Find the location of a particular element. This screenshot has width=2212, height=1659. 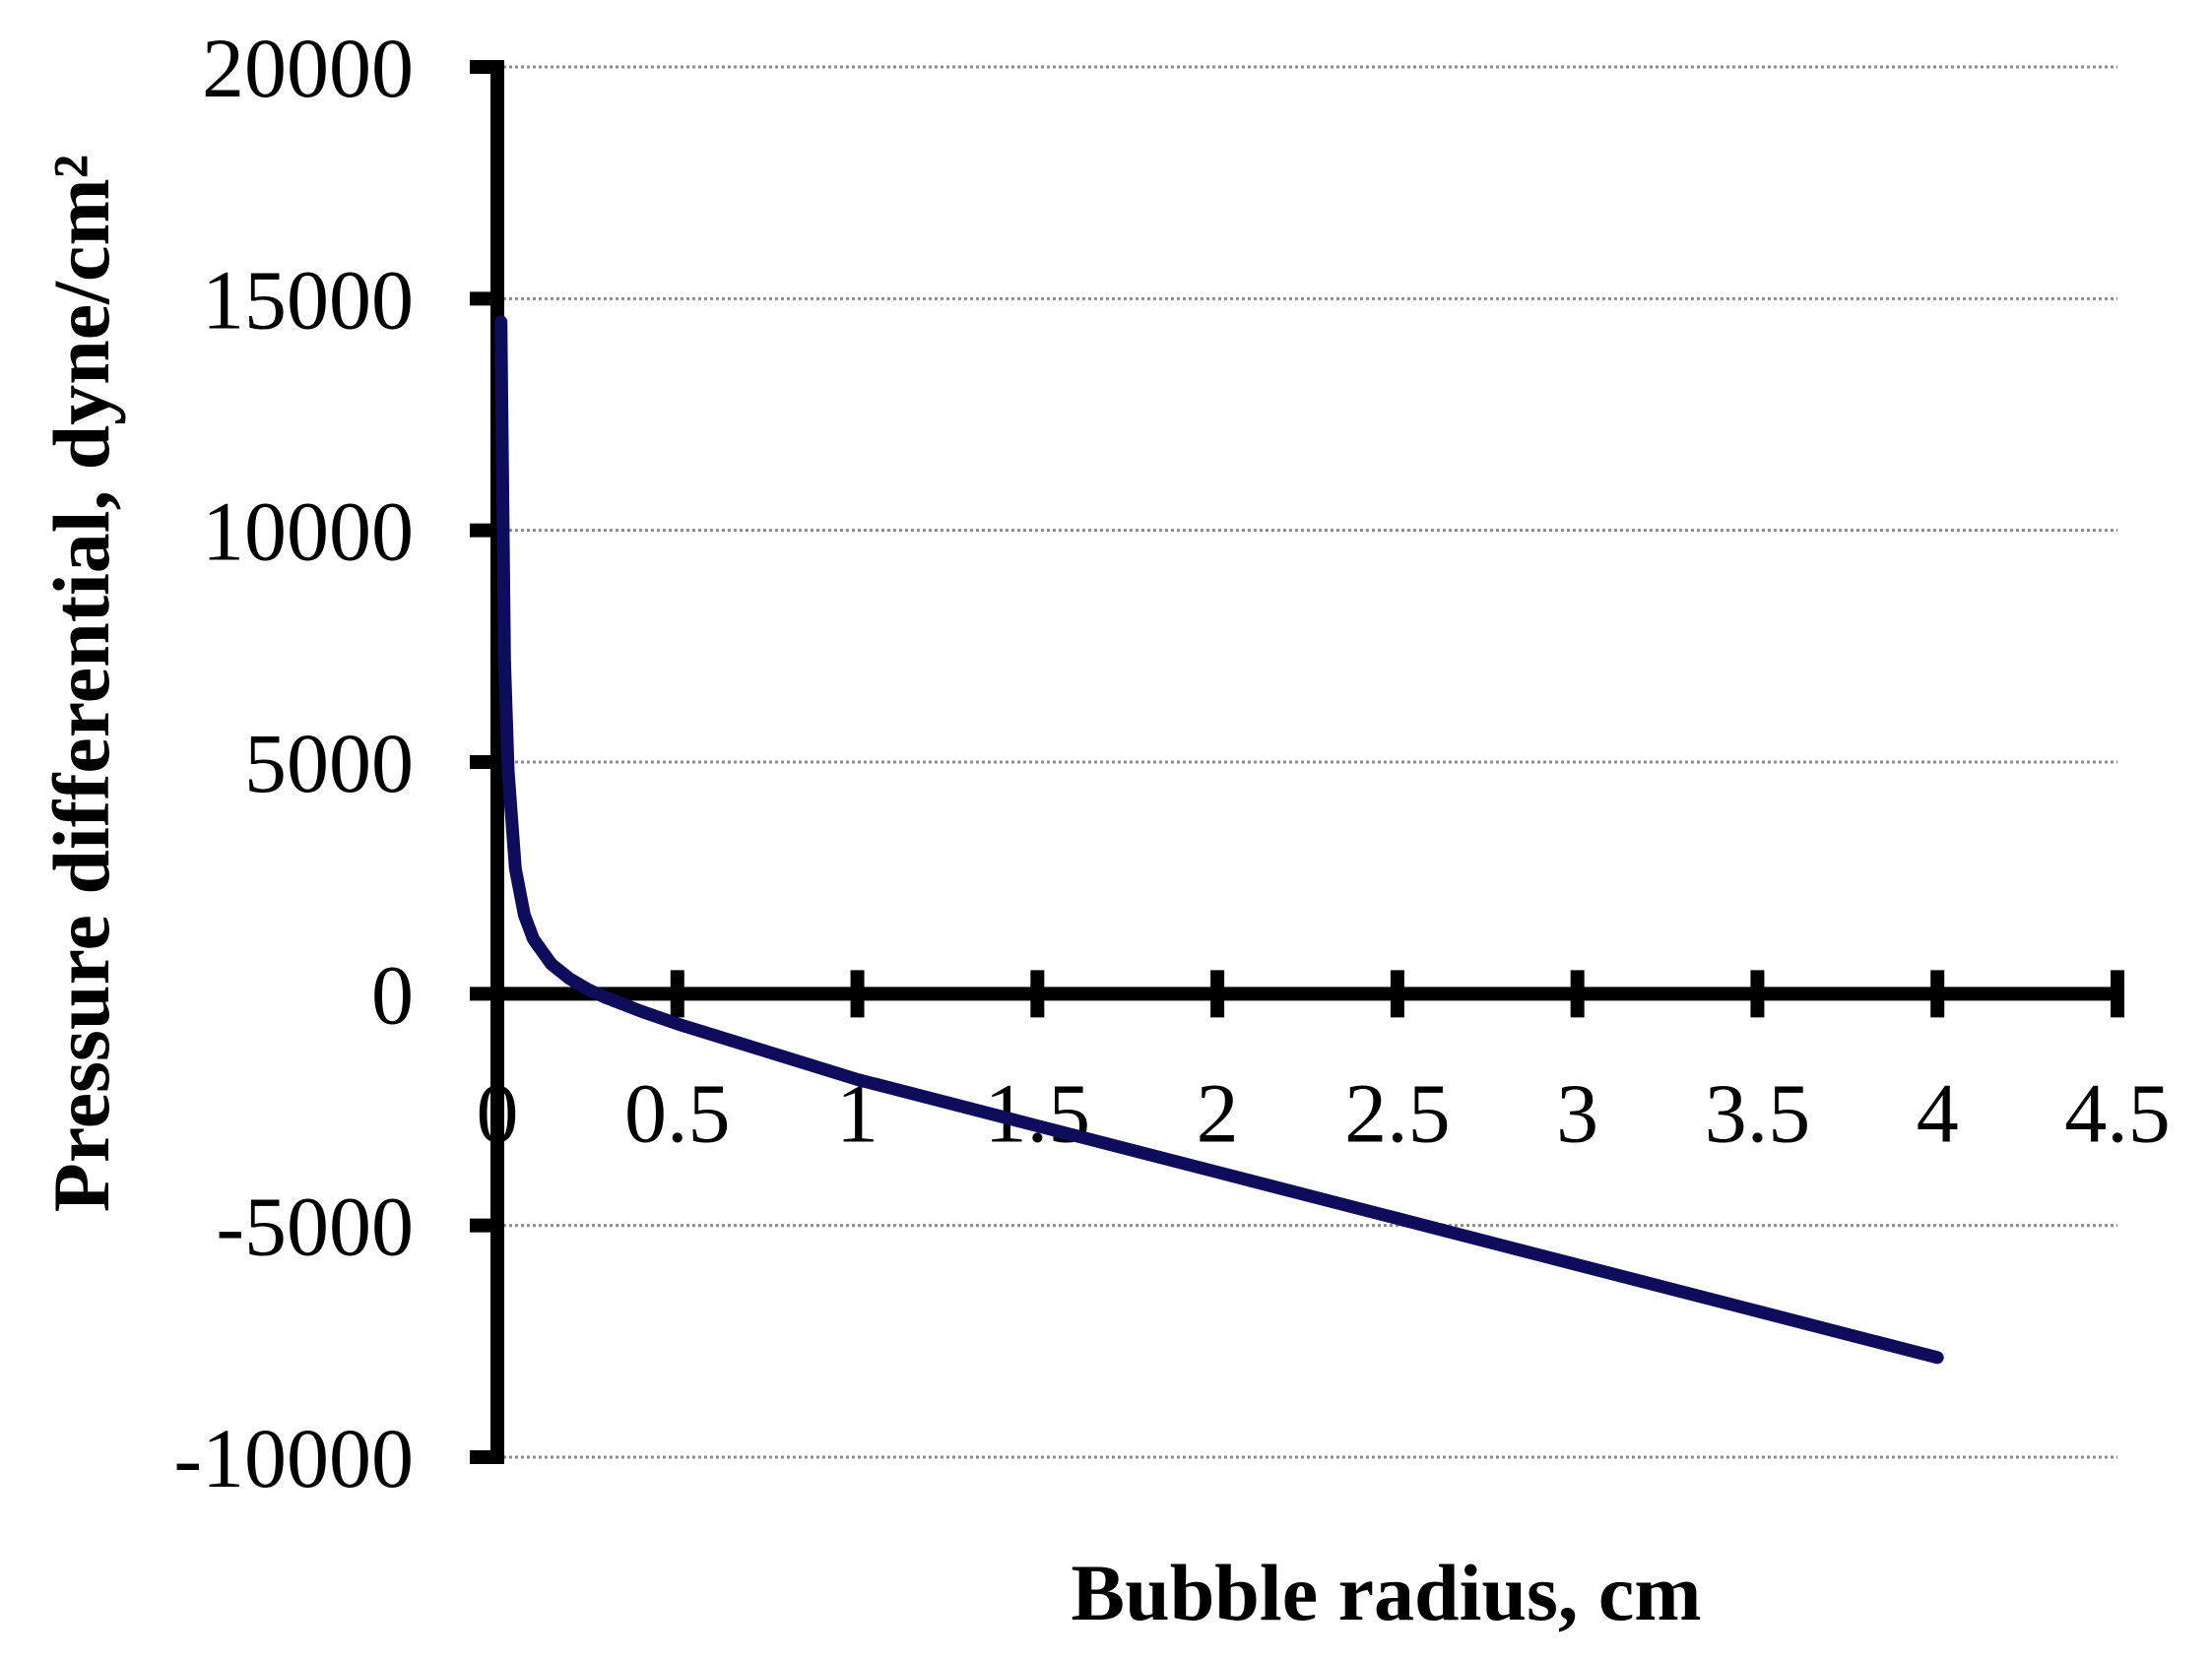

y-axis-label: Pressure differential, dyne/cm² is located at coordinates (81, 684).